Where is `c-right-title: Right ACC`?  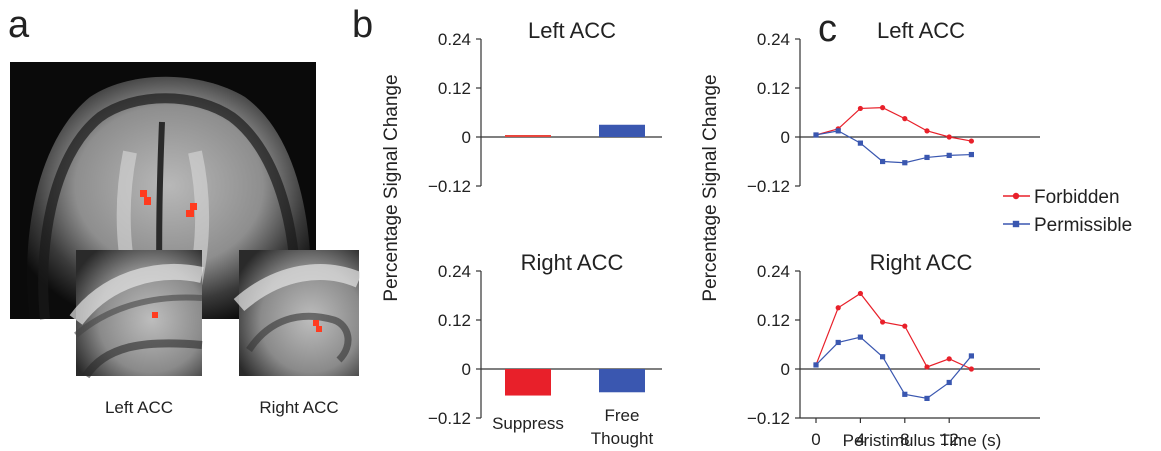
c-right-title: Right ACC is located at coordinates (921, 262).